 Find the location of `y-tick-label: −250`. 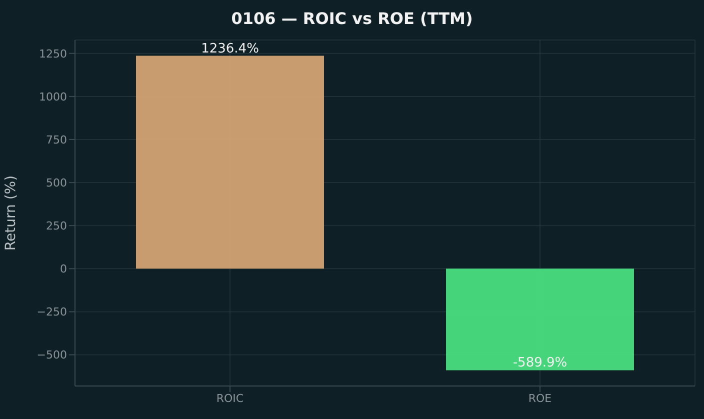

y-tick-label: −250 is located at coordinates (51, 312).